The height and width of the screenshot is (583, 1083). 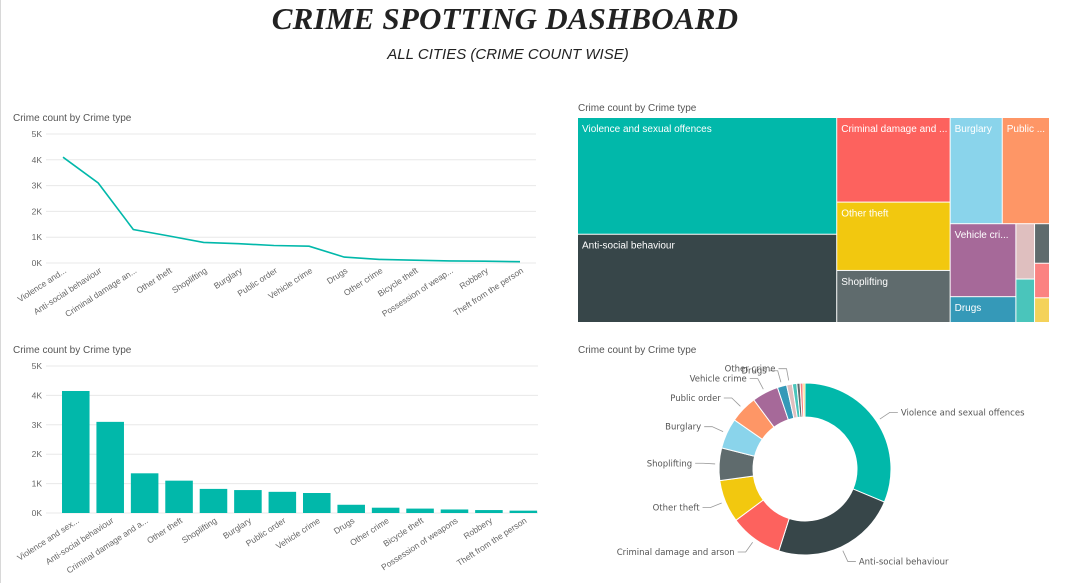 What do you see at coordinates (904, 563) in the screenshot?
I see `donut-slice-label: Anti-social behaviour` at bounding box center [904, 563].